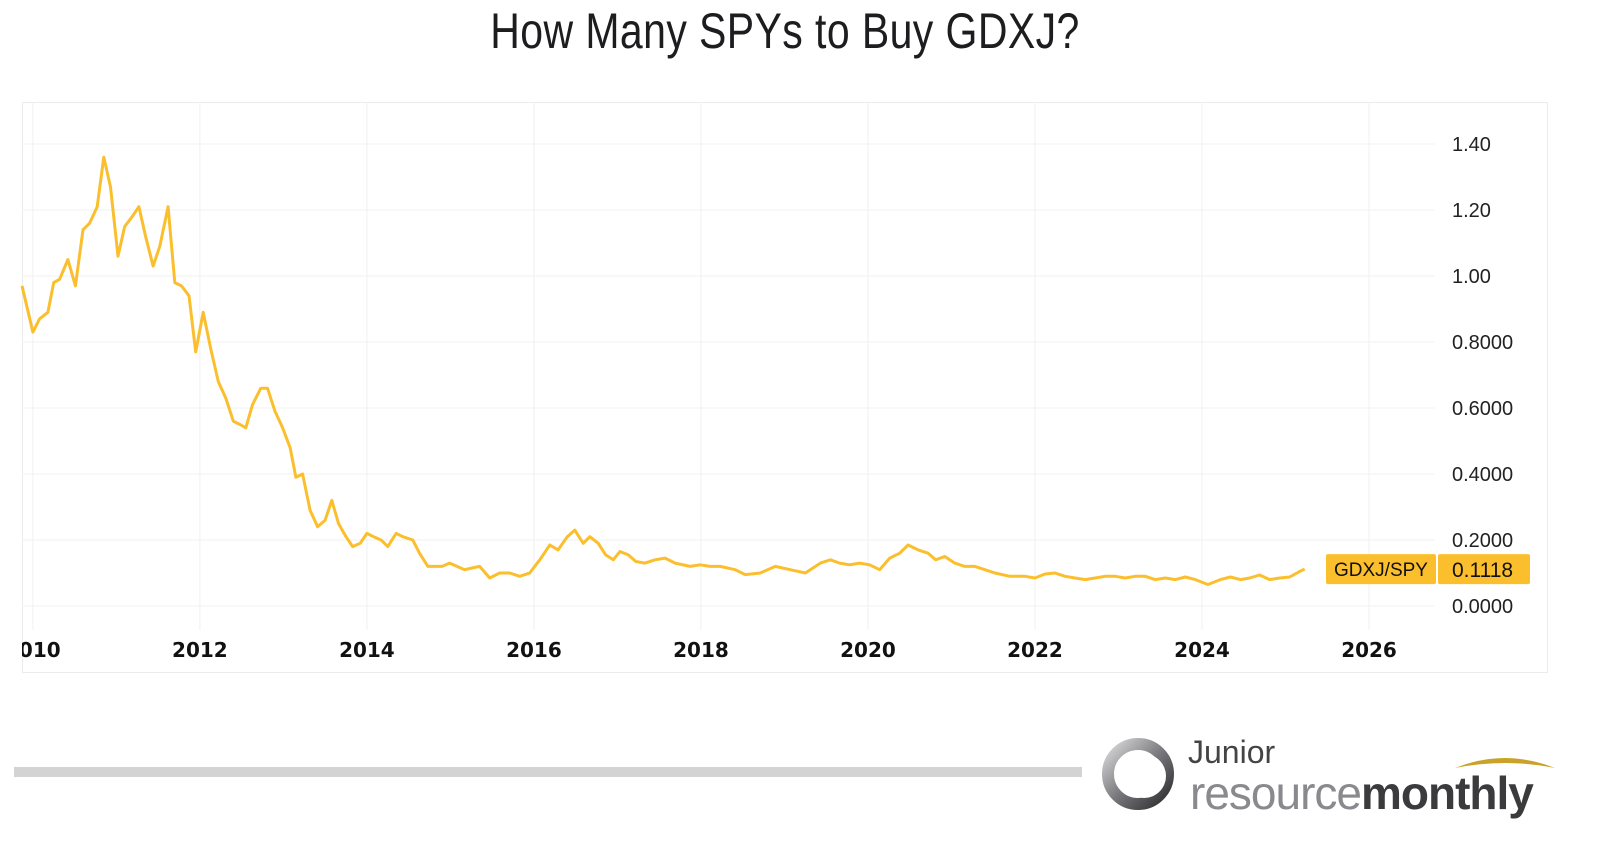 The width and height of the screenshot is (1600, 852). I want to click on y-tick-label: 1.40, so click(1471, 145).